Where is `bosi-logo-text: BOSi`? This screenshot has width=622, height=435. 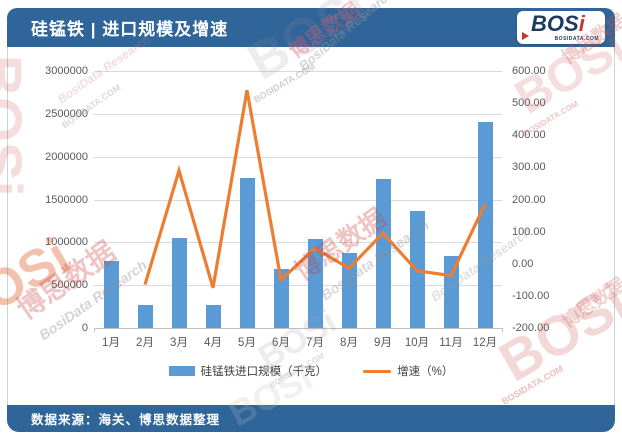 bosi-logo-text: BOSi is located at coordinates (558, 23).